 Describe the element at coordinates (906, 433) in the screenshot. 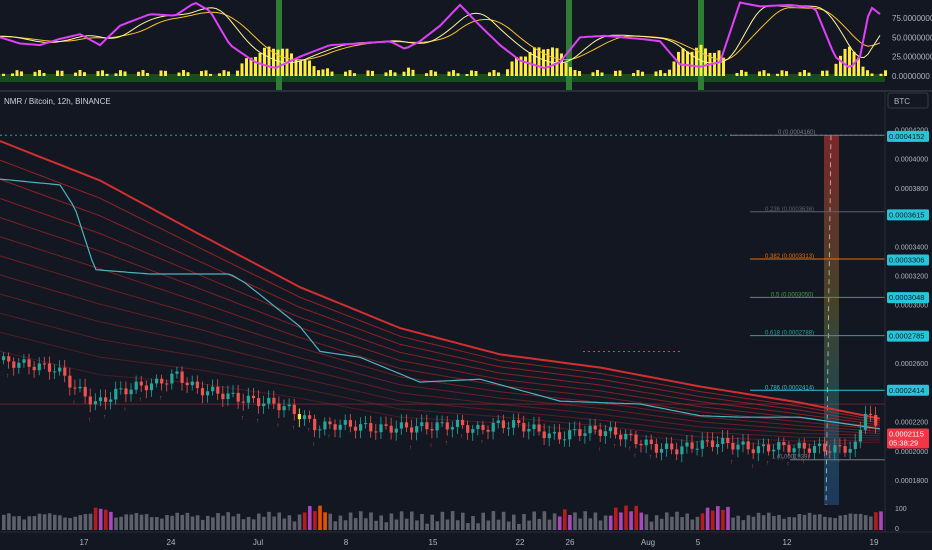

I see `current-price-value: 0.0002115` at that location.